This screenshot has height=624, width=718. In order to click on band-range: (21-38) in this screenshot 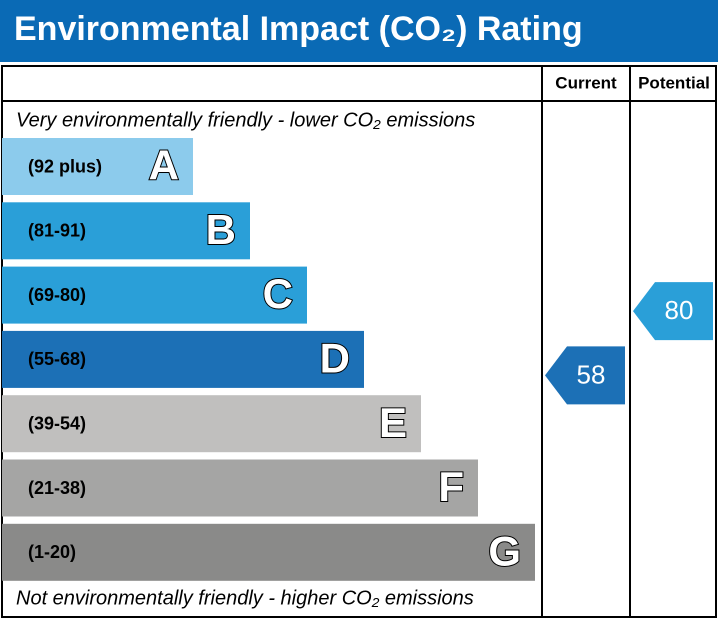, I will do `click(57, 488)`.